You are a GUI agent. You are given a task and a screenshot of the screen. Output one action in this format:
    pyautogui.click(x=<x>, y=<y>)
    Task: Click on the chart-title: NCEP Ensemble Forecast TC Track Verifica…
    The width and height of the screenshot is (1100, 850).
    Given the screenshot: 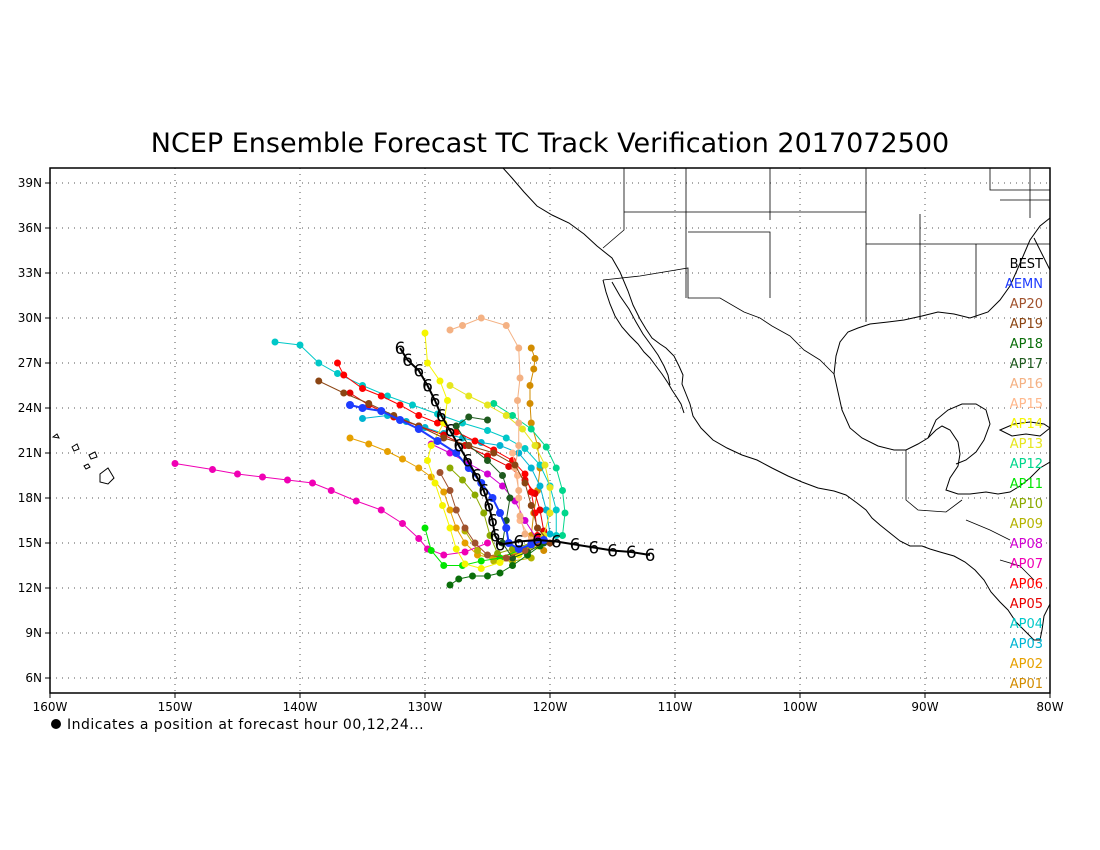 What is the action you would take?
    pyautogui.click(x=550, y=143)
    